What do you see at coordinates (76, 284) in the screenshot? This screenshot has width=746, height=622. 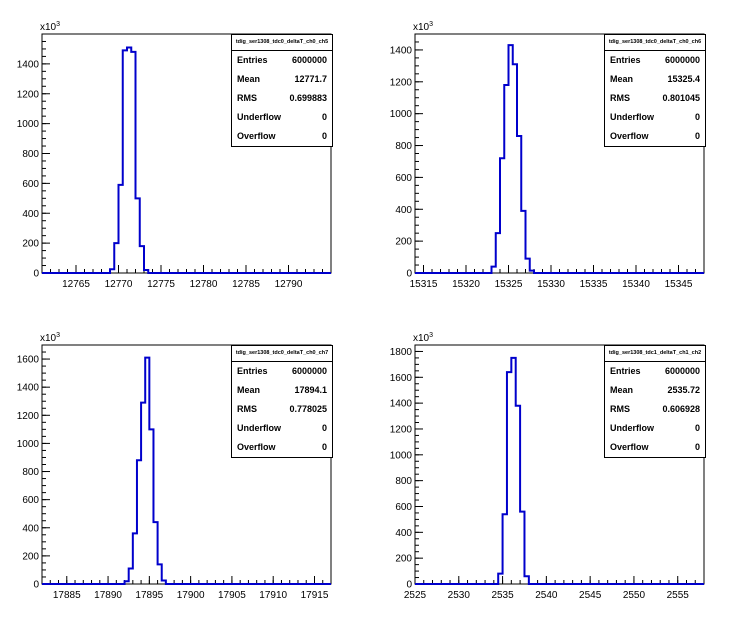 I see `x-tick-label: 12765` at bounding box center [76, 284].